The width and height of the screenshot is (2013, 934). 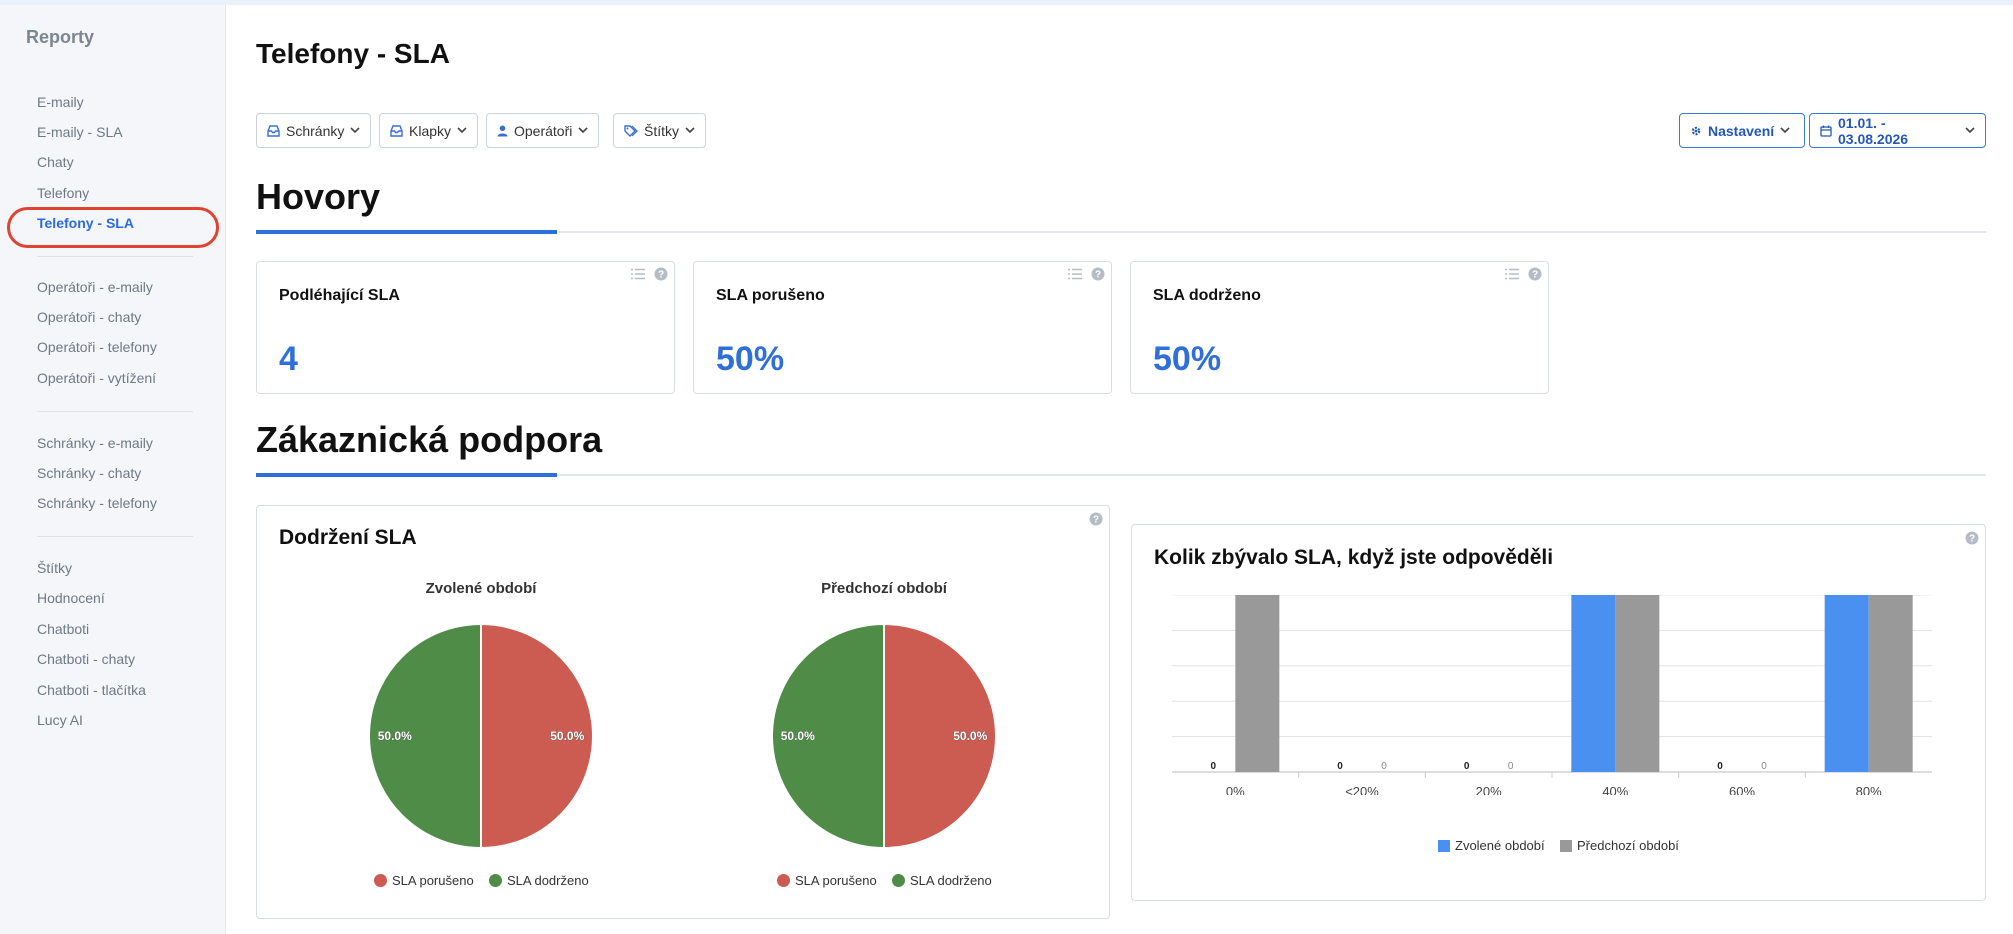 What do you see at coordinates (63, 193) in the screenshot?
I see `sidebar-item-telefony: Telefony` at bounding box center [63, 193].